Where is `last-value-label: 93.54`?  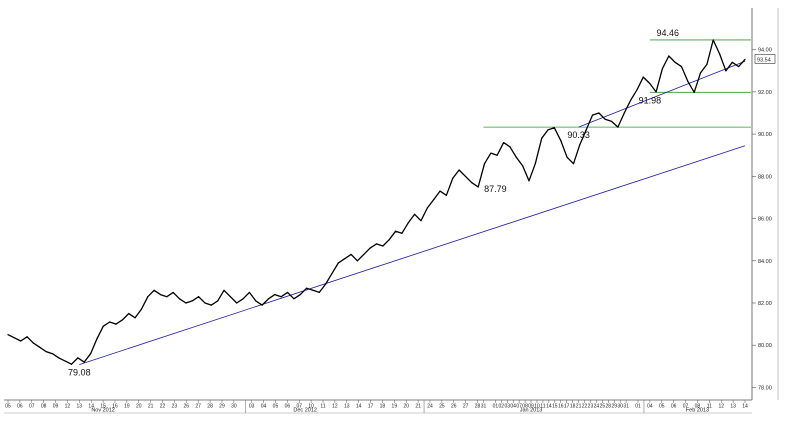
last-value-label: 93.54 is located at coordinates (764, 60).